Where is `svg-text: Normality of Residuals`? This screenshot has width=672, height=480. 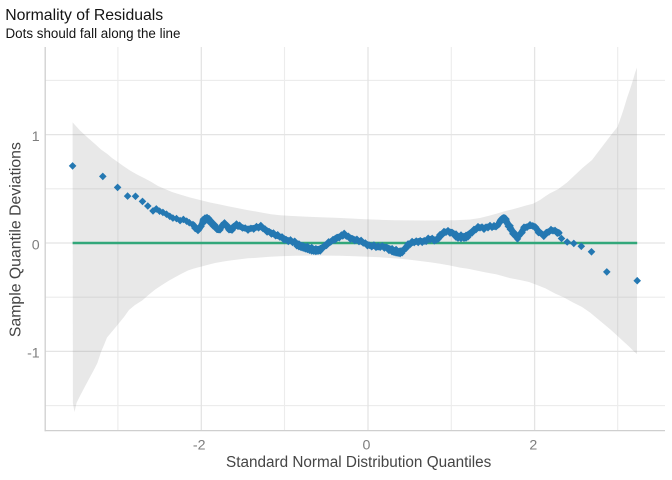
svg-text: Normality of Residuals is located at coordinates (84, 15).